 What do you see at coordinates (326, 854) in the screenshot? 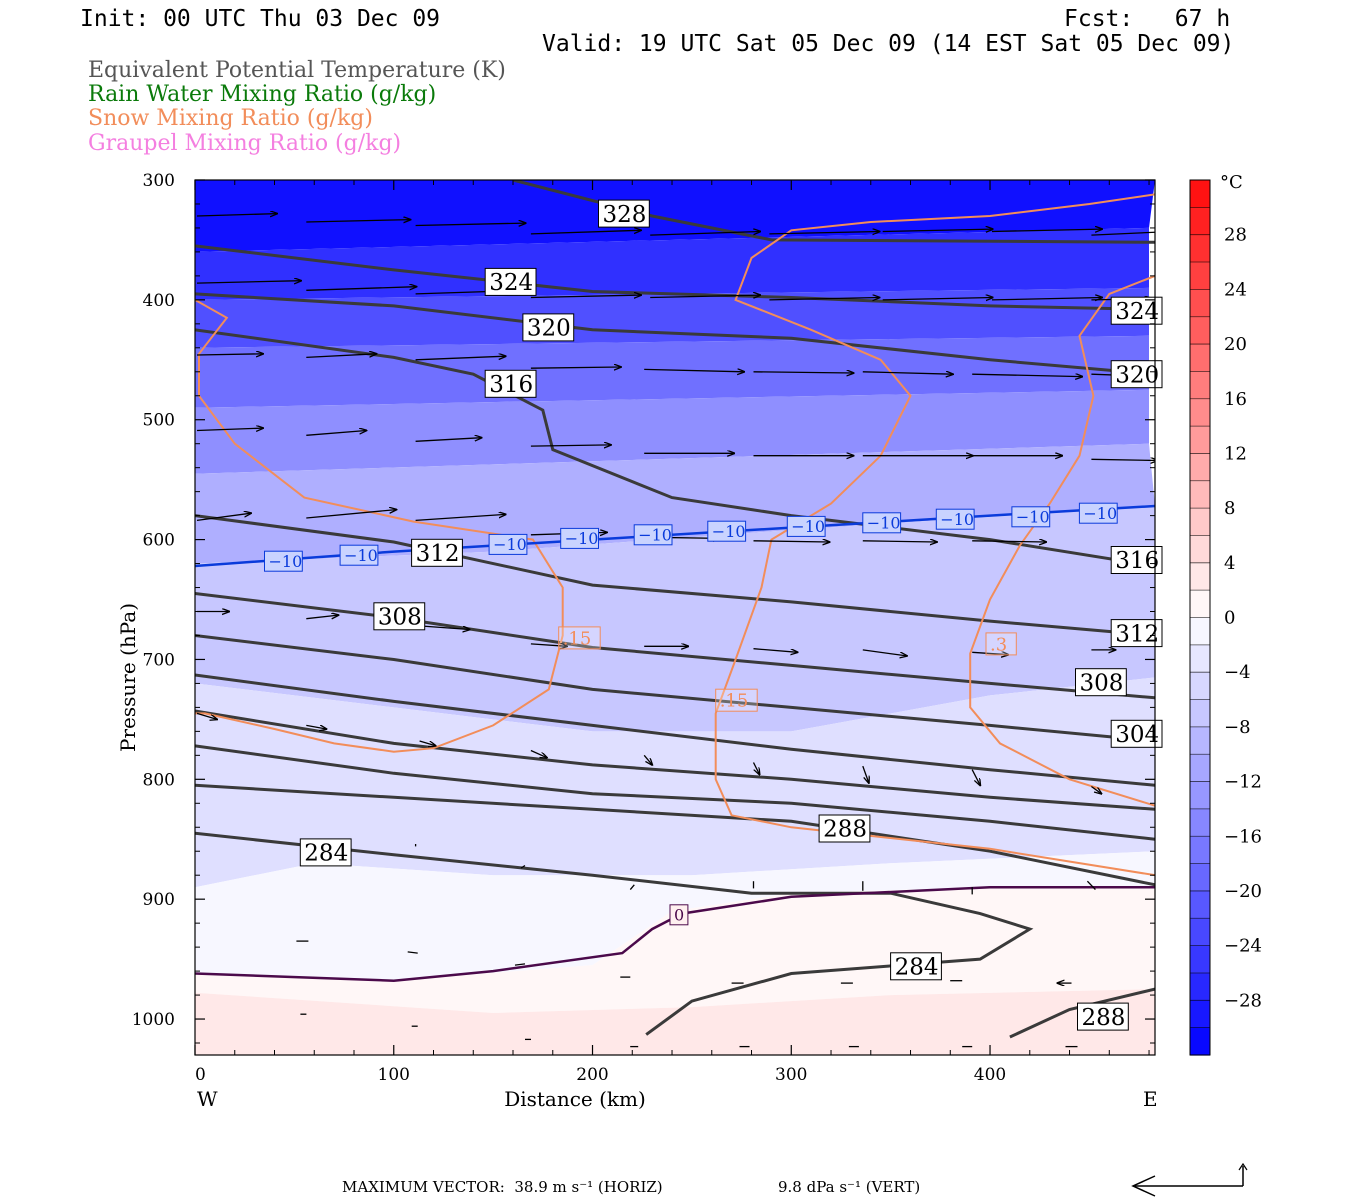
I see `contour-label-text: 284` at bounding box center [326, 854].